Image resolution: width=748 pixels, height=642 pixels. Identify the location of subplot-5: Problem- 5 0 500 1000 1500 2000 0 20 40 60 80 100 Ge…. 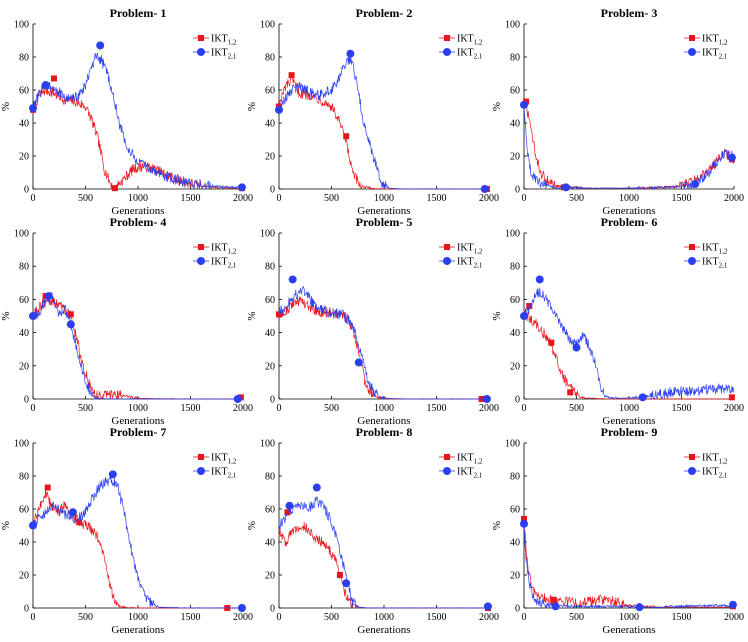
(372, 321).